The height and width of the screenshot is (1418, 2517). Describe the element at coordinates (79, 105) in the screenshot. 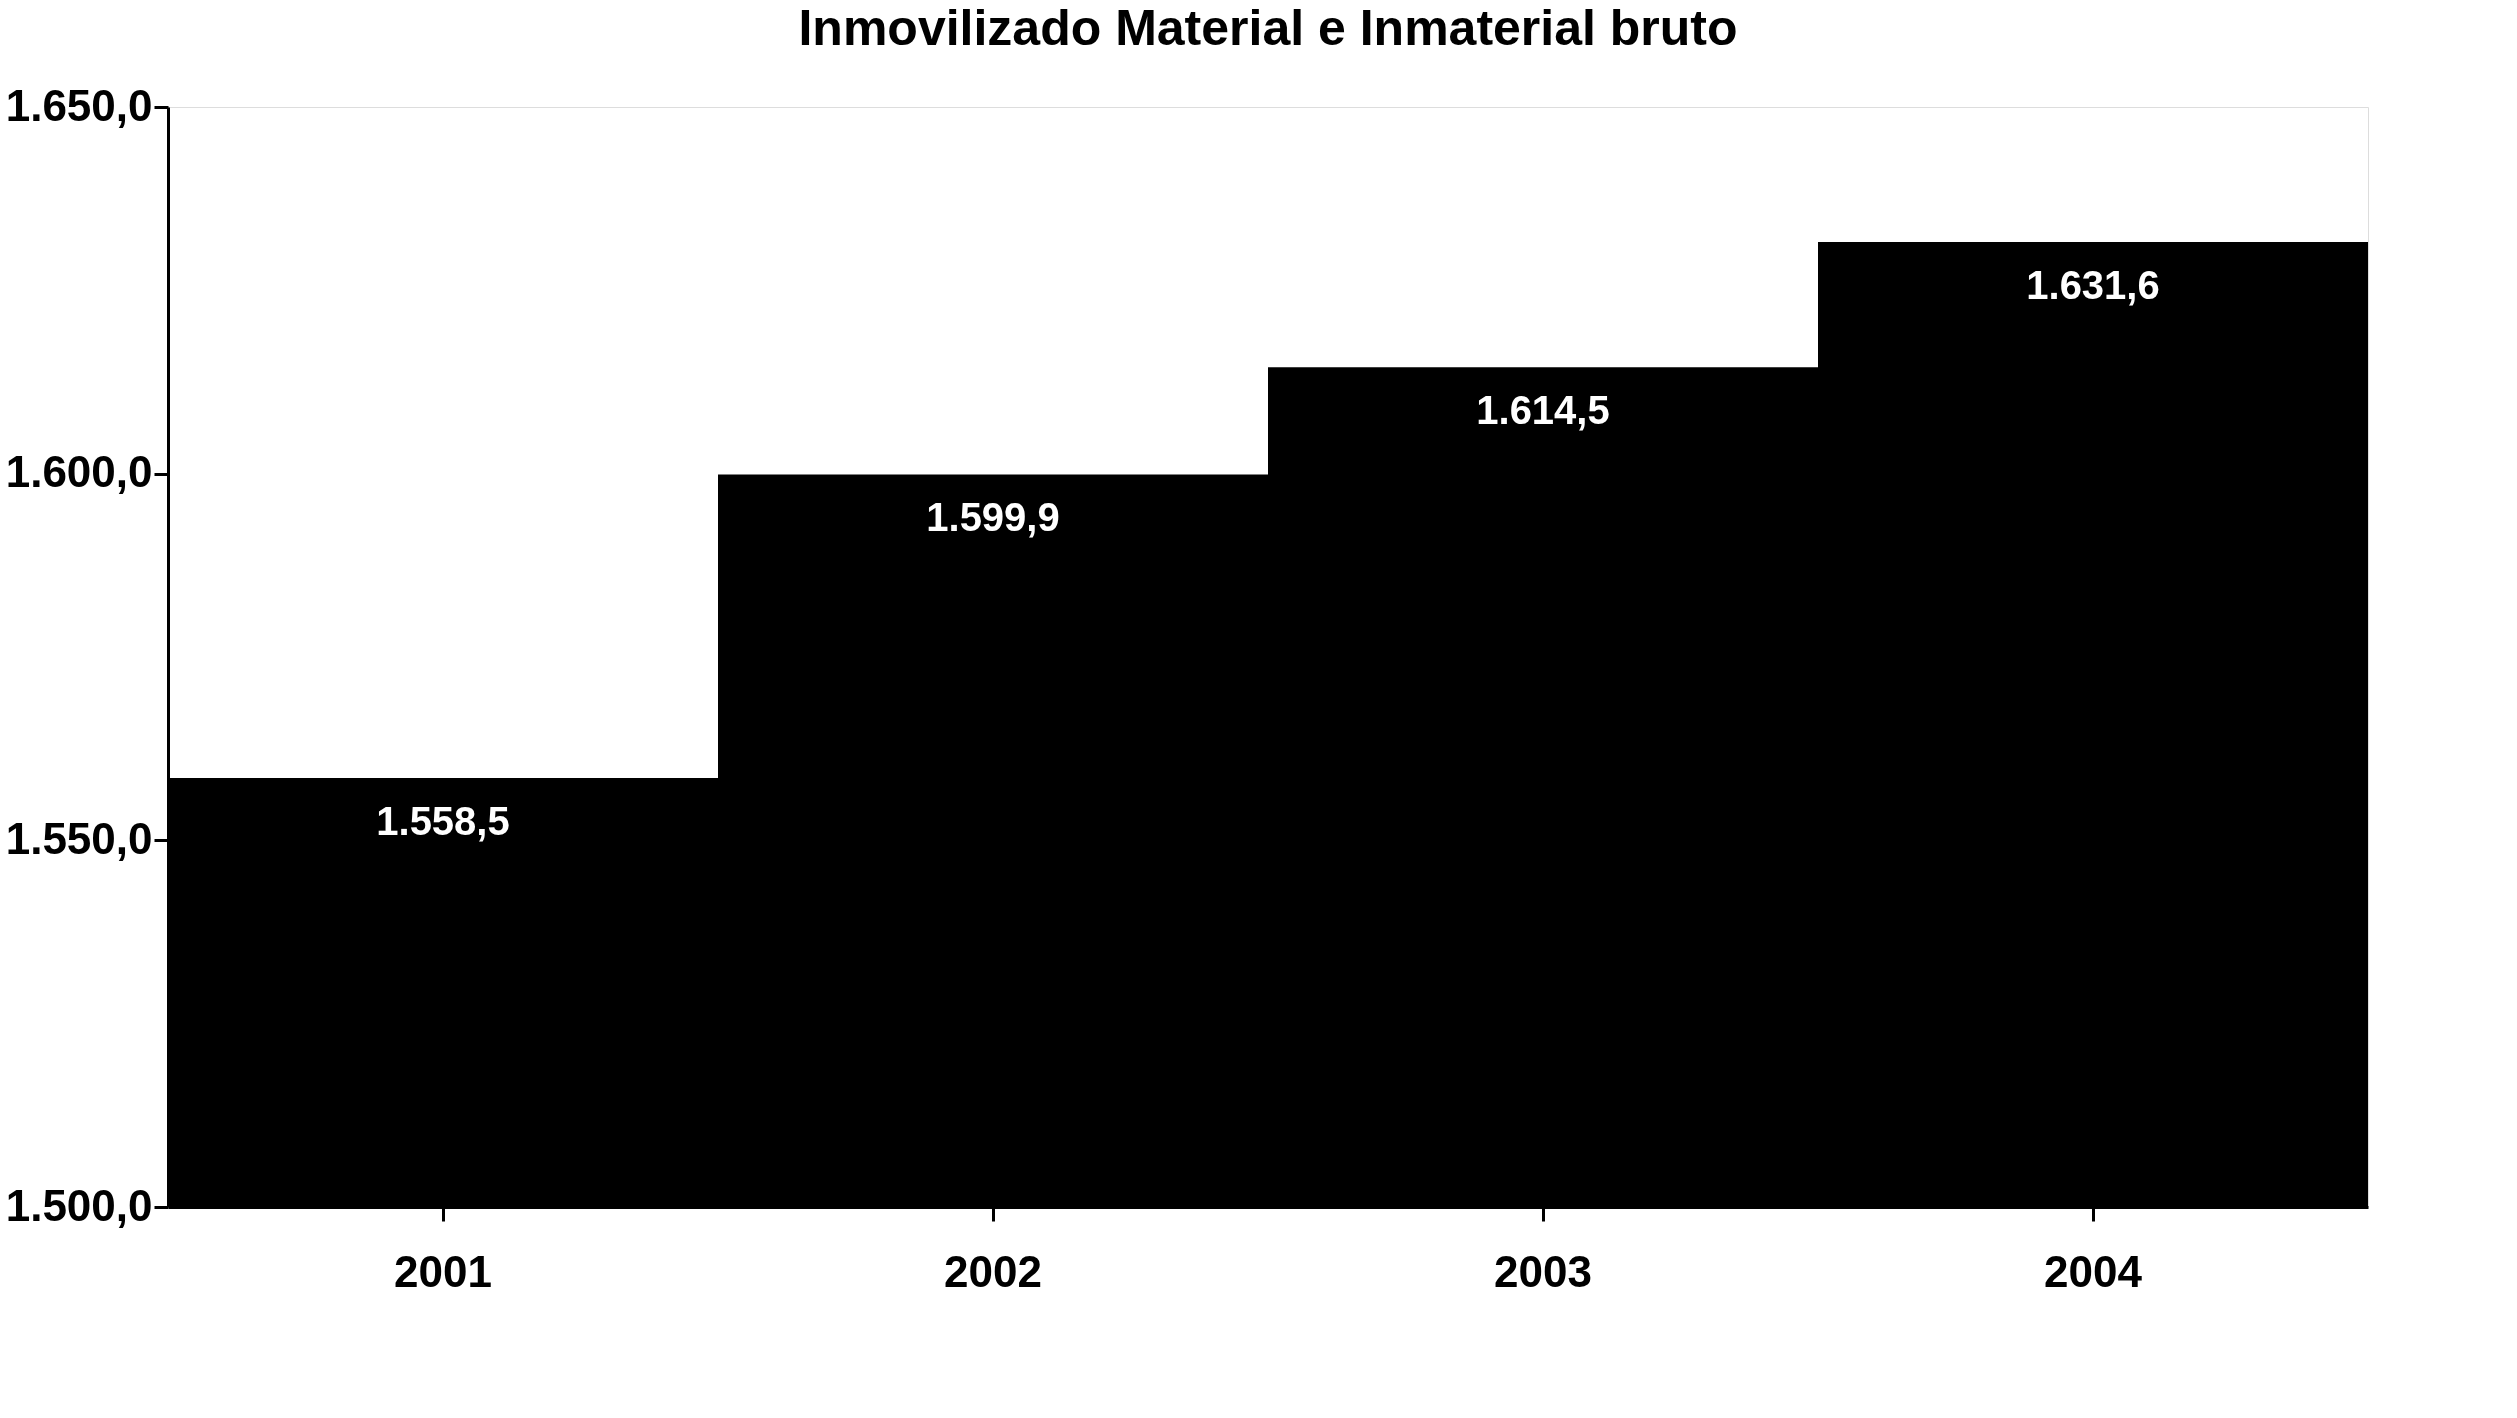

I see `y-tick-label: 1.650,0` at that location.